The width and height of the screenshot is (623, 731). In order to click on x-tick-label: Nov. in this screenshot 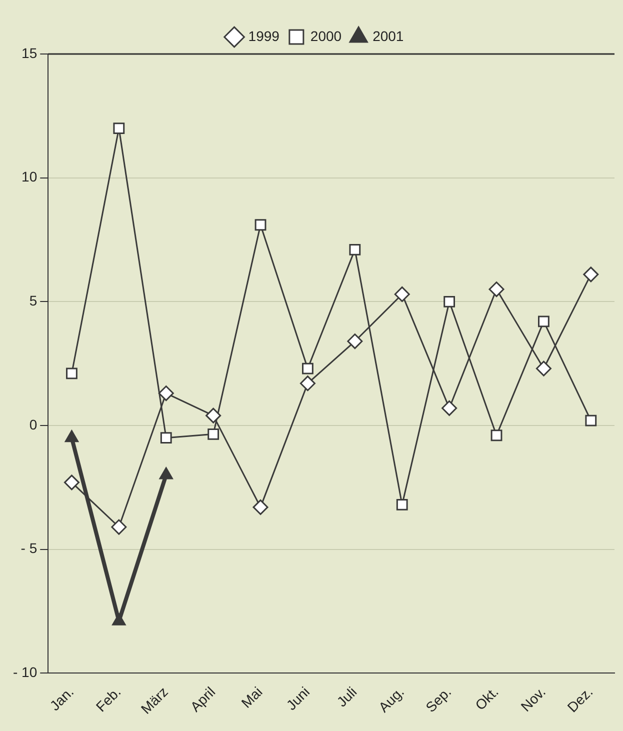, I will do `click(533, 699)`.